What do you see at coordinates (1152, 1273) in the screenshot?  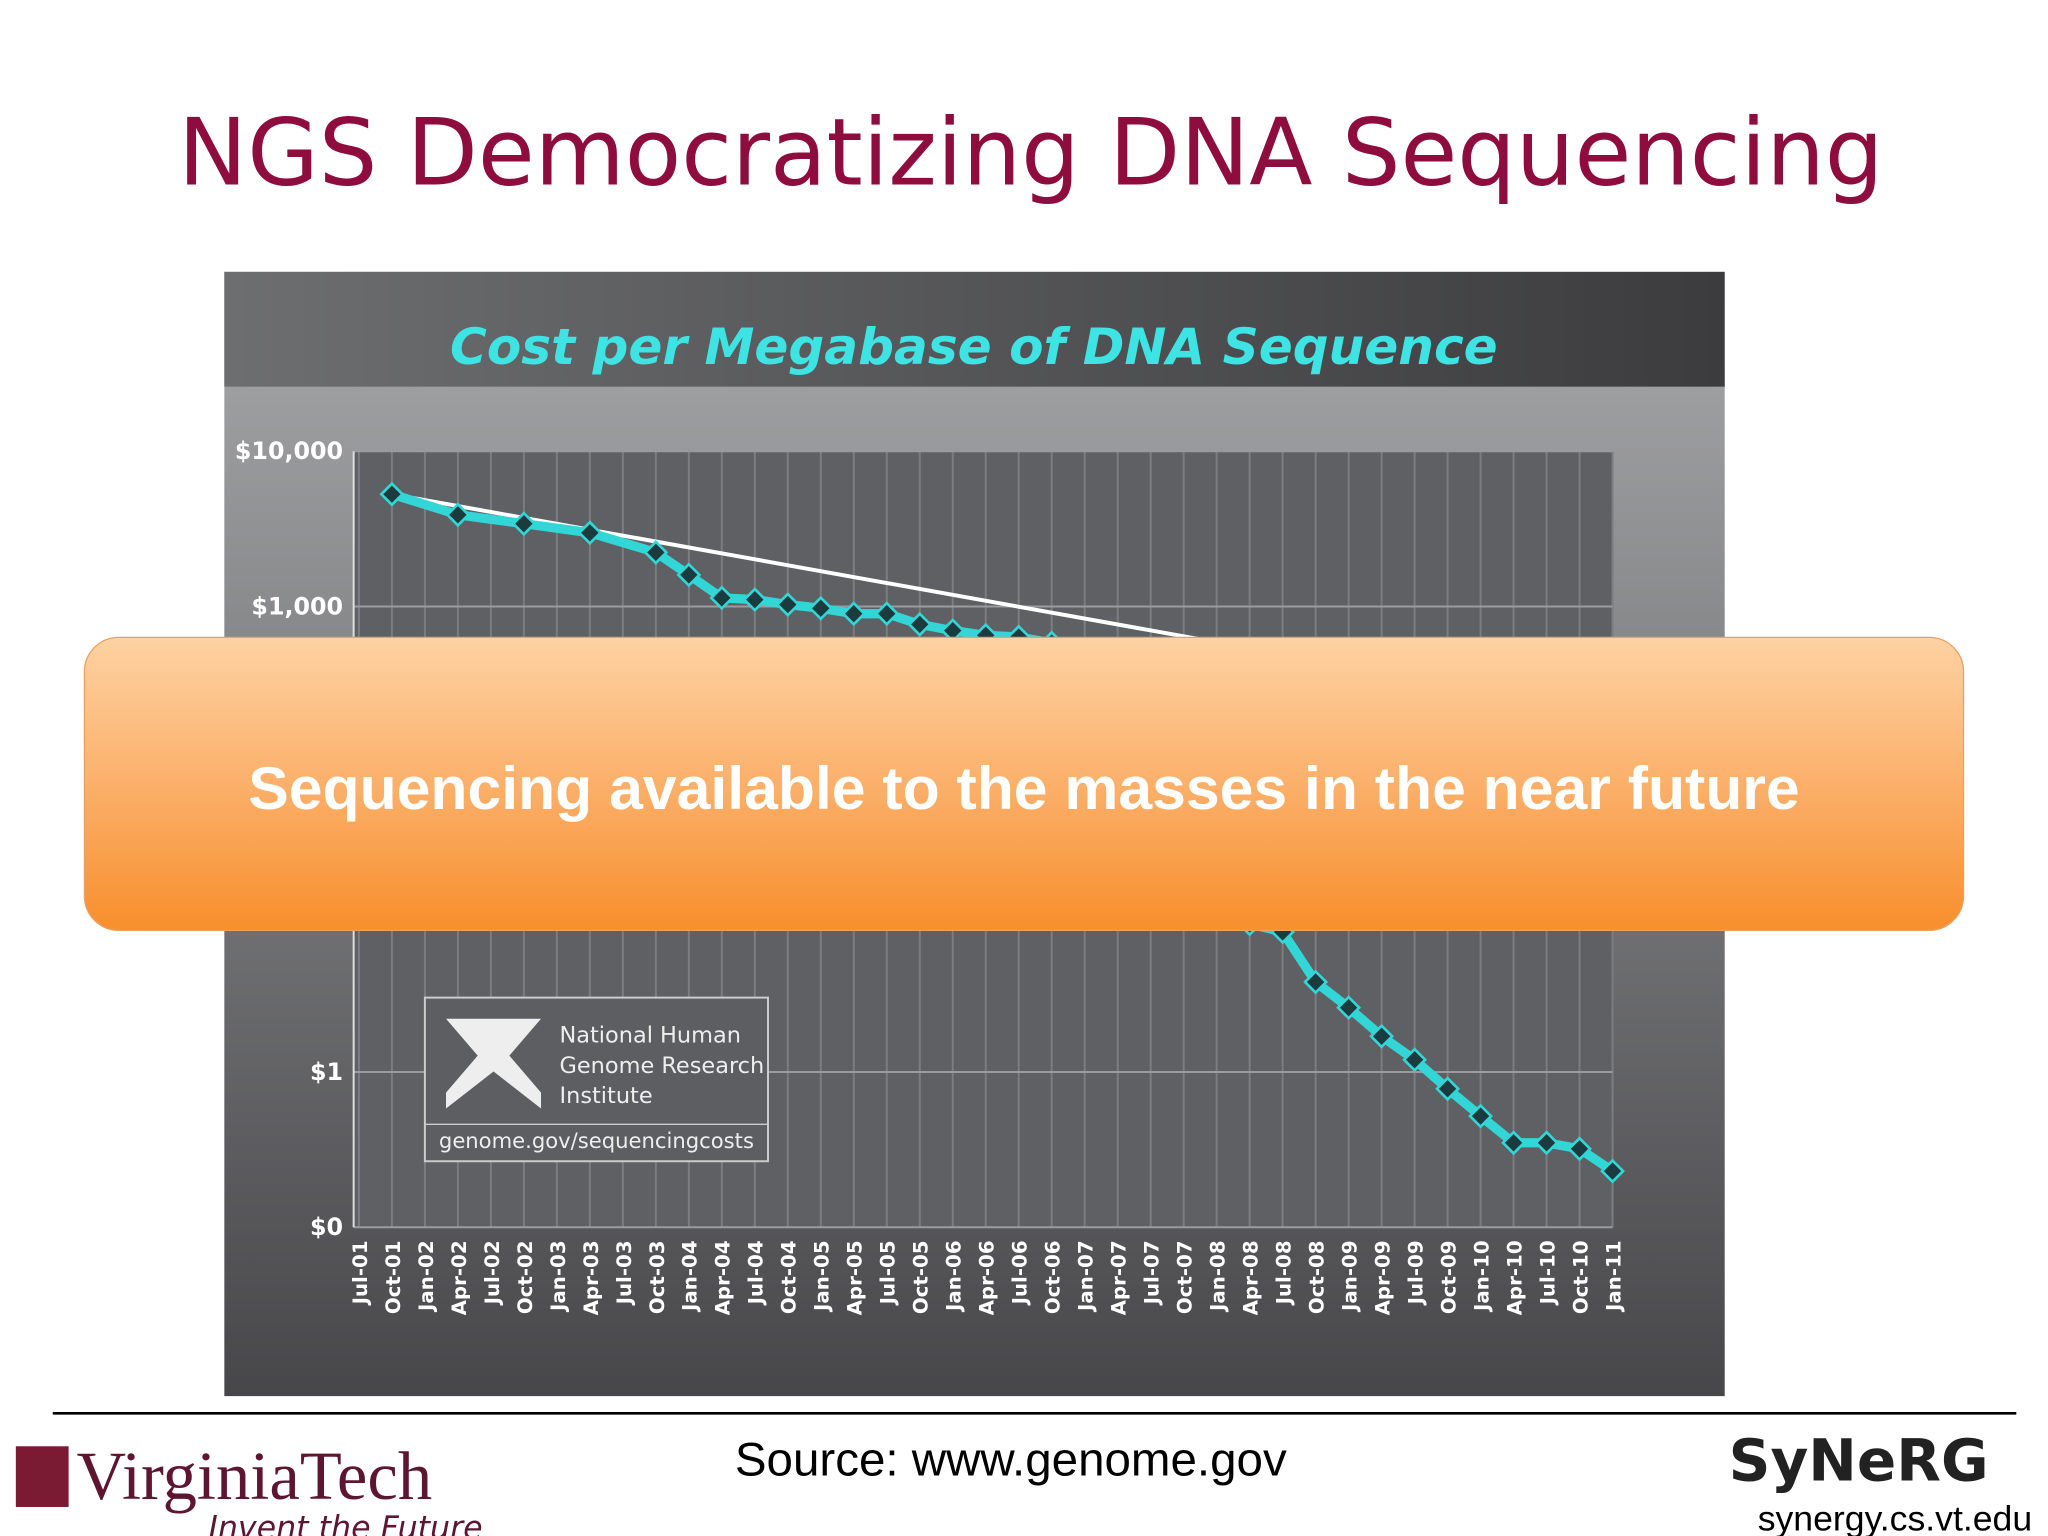 I see `x-tick-label: Jul-07` at bounding box center [1152, 1273].